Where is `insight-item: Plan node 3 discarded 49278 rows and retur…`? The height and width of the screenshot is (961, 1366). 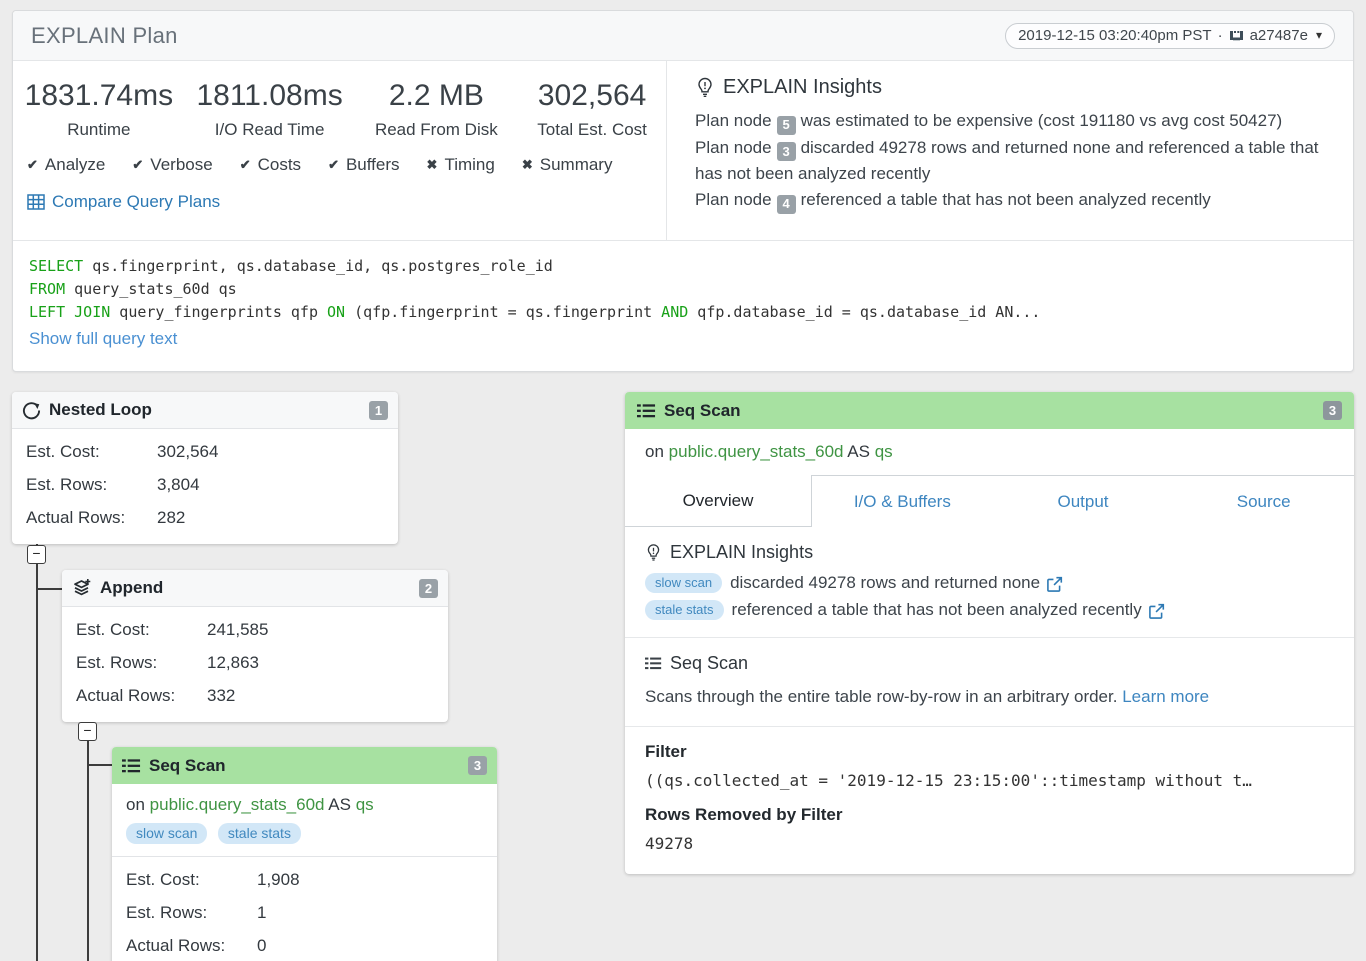
insight-item: Plan node 3 discarded 49278 rows and retur… is located at coordinates (1012, 161).